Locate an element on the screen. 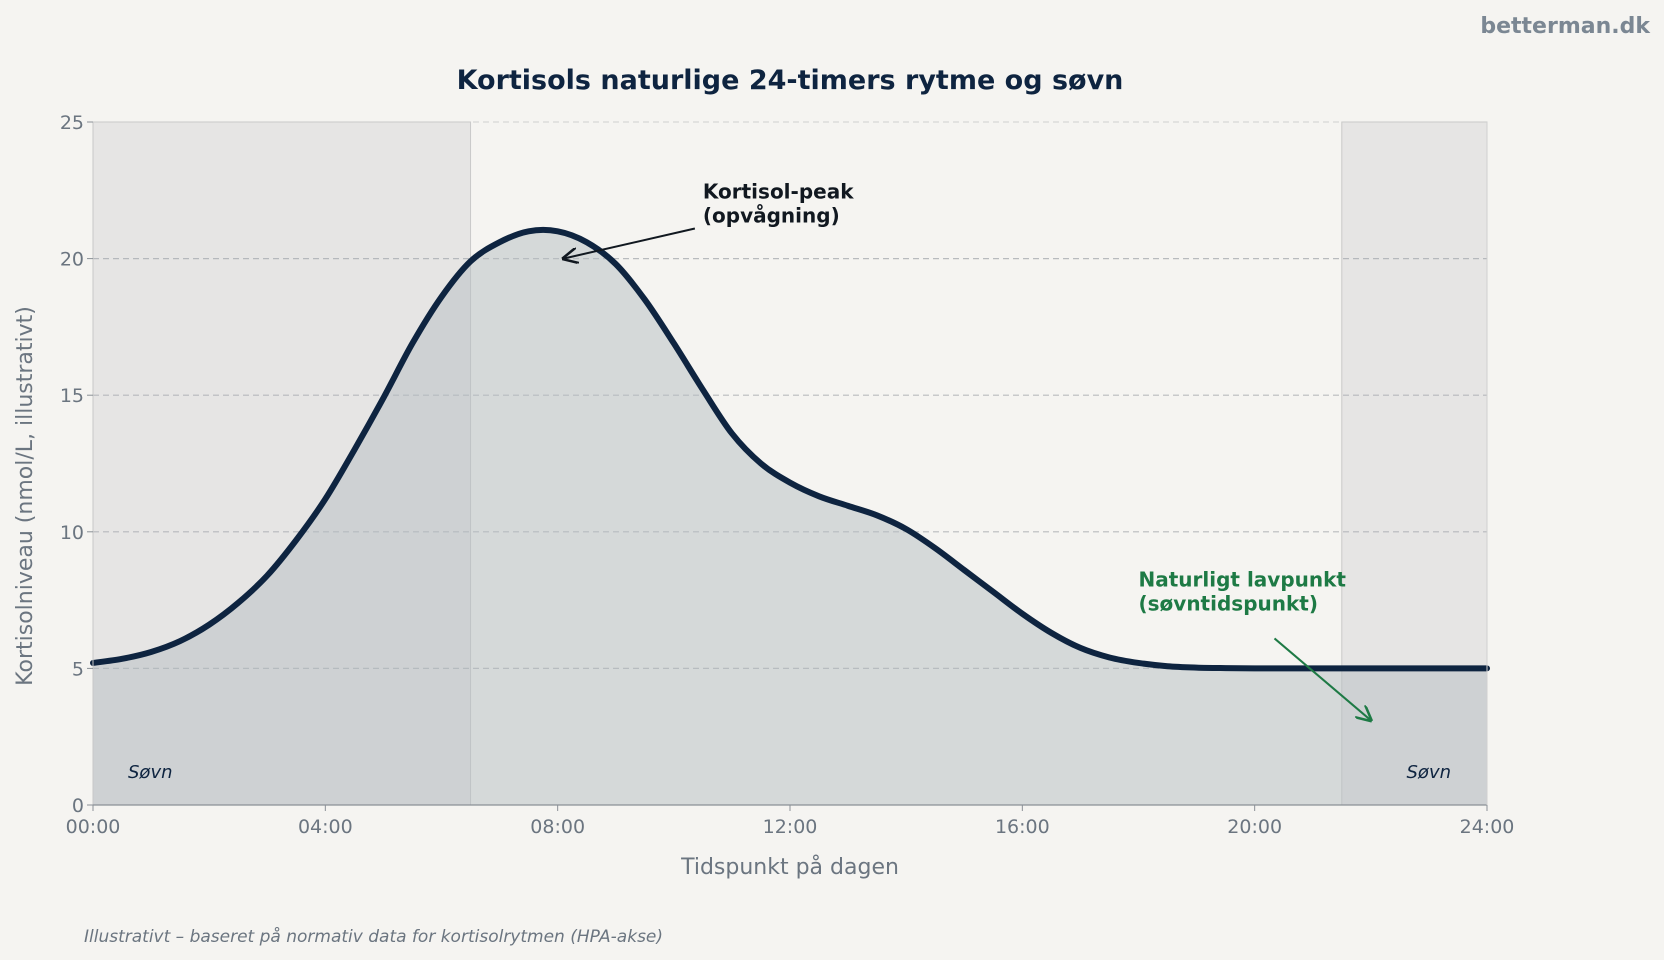 Image resolution: width=1664 pixels, height=960 pixels. x-tick-label: 08:00 is located at coordinates (557, 827).